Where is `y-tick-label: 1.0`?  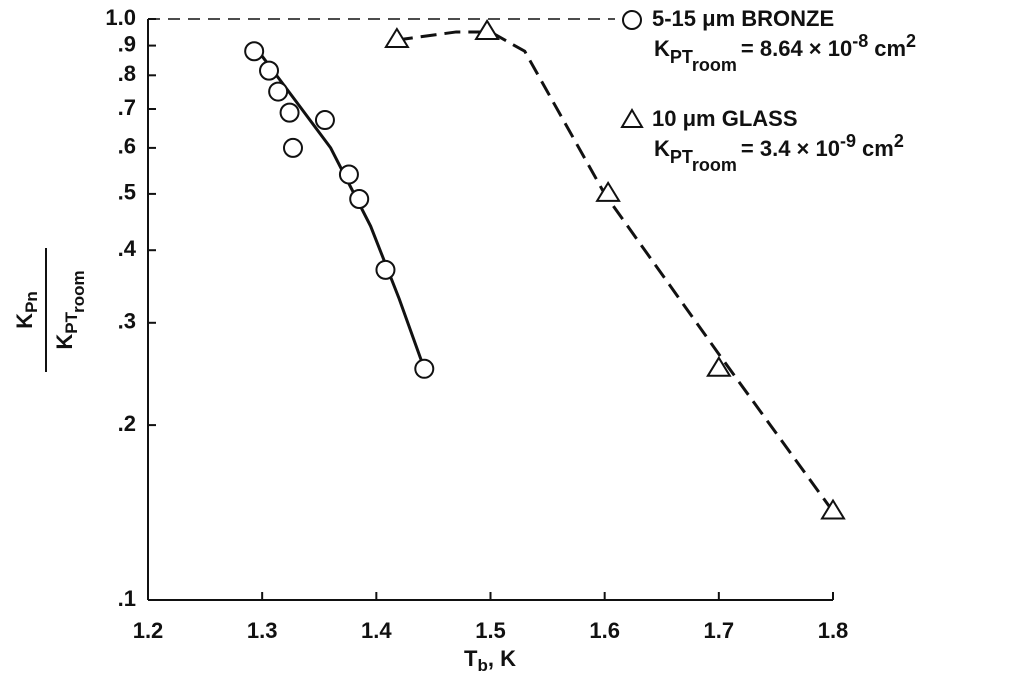 y-tick-label: 1.0 is located at coordinates (120, 17).